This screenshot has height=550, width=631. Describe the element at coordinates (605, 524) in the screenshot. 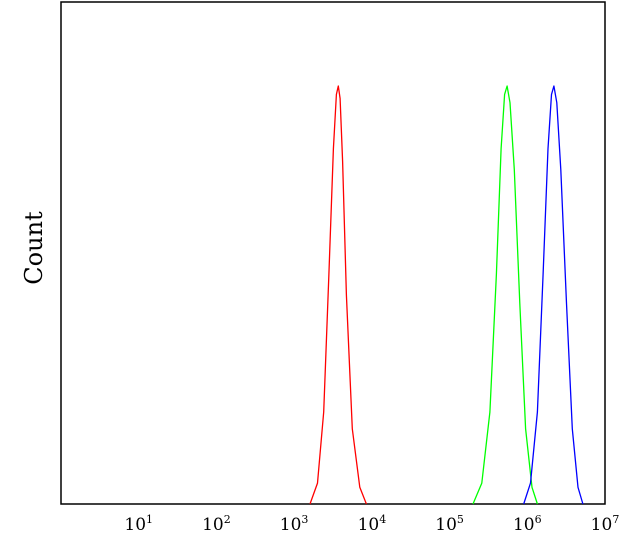

I see `x-tick-label-10000000: 10⁷` at that location.